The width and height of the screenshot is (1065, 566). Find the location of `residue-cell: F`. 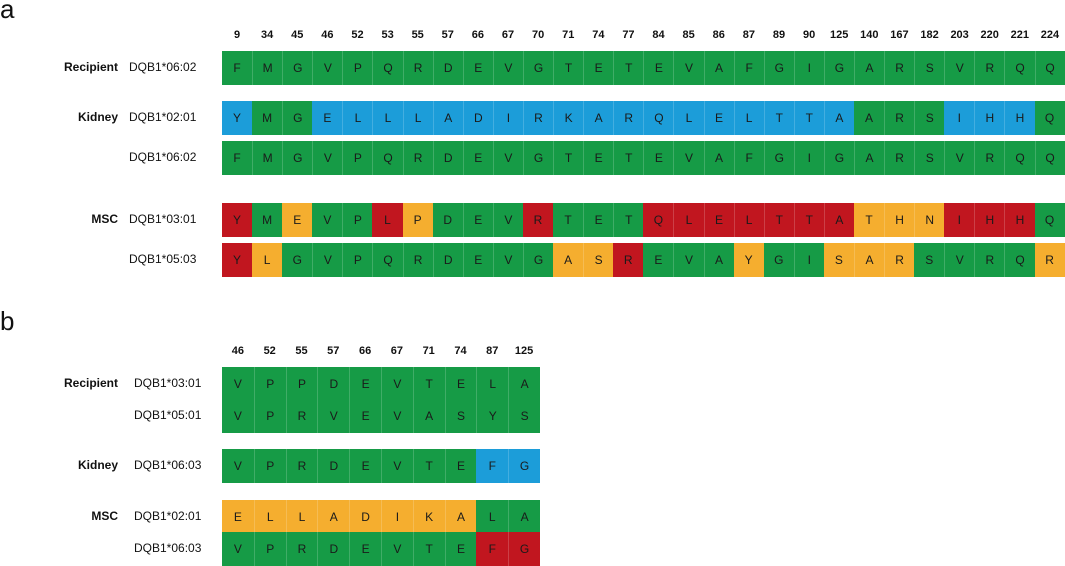

residue-cell: F is located at coordinates (492, 466).